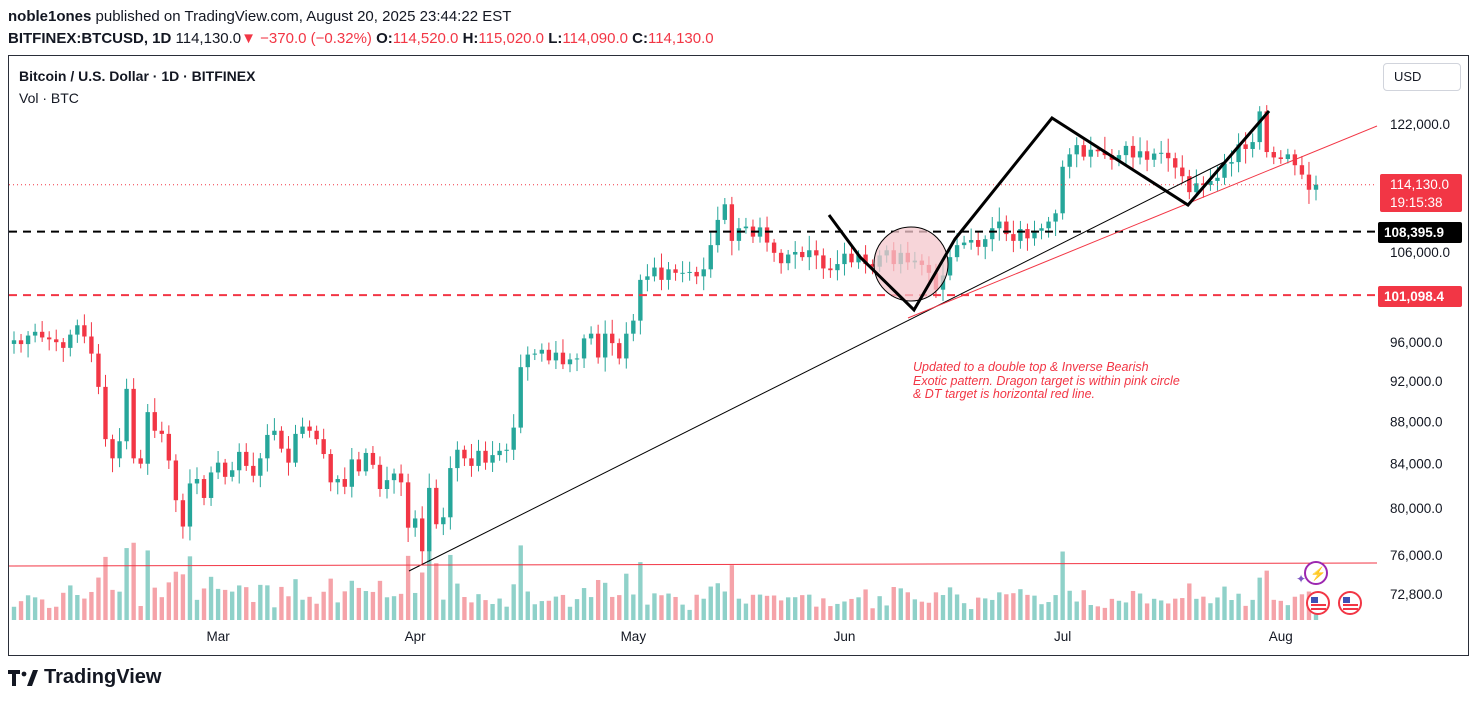  What do you see at coordinates (911, 264) in the screenshot?
I see `dragon-target-circle` at bounding box center [911, 264].